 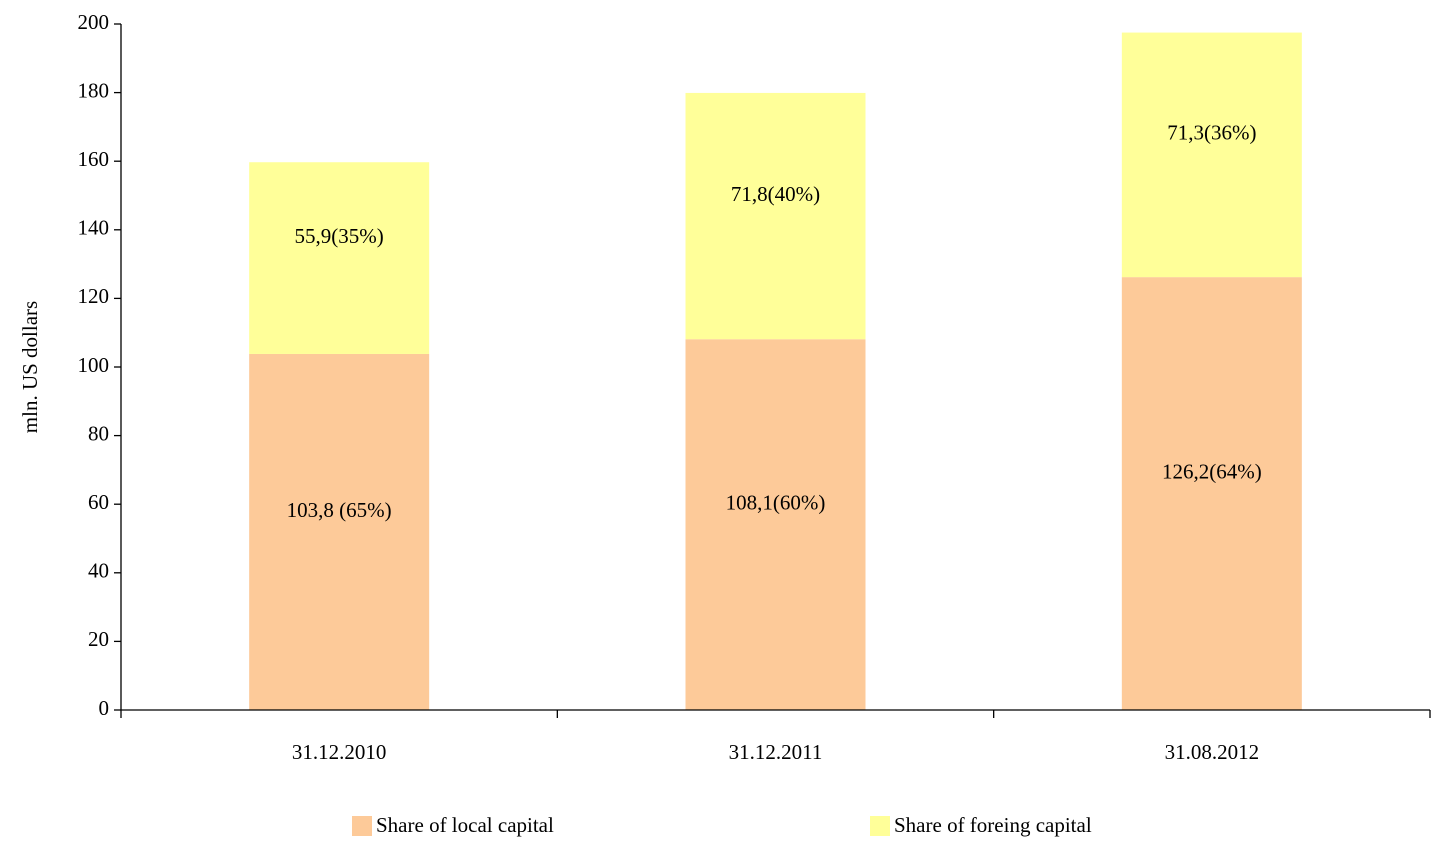 What do you see at coordinates (94, 159) in the screenshot?
I see `y-tick-label: 160` at bounding box center [94, 159].